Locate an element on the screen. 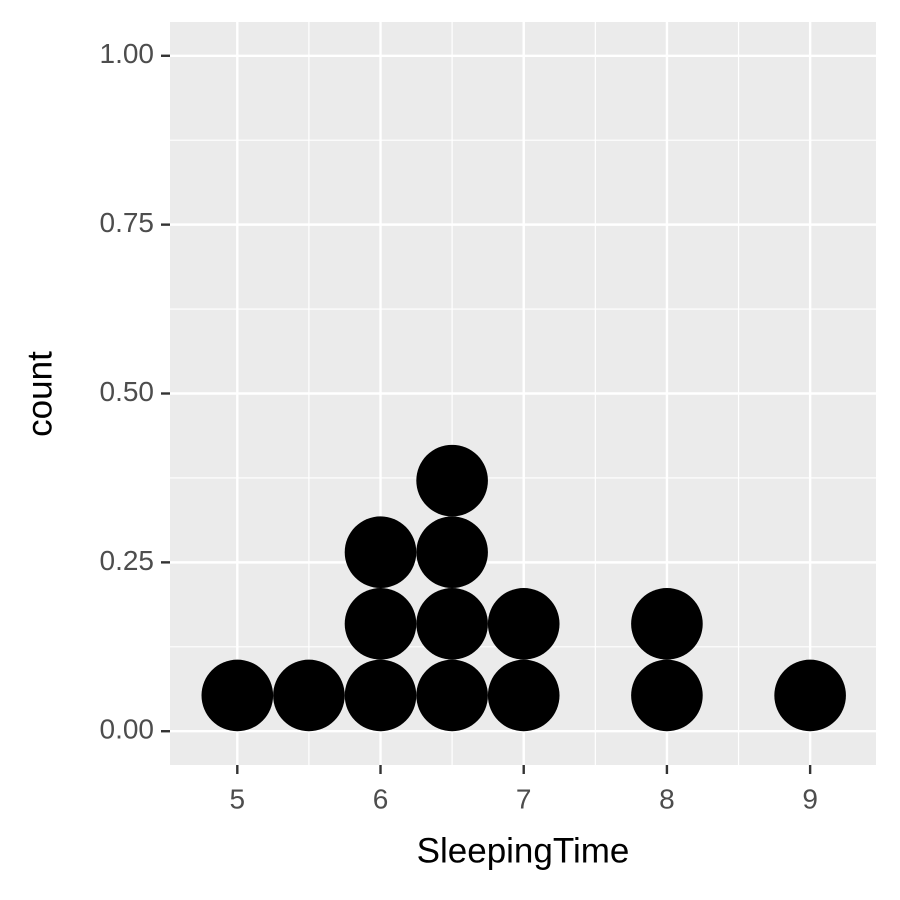 The width and height of the screenshot is (900, 900). x-tick-label: 8 is located at coordinates (667, 798).